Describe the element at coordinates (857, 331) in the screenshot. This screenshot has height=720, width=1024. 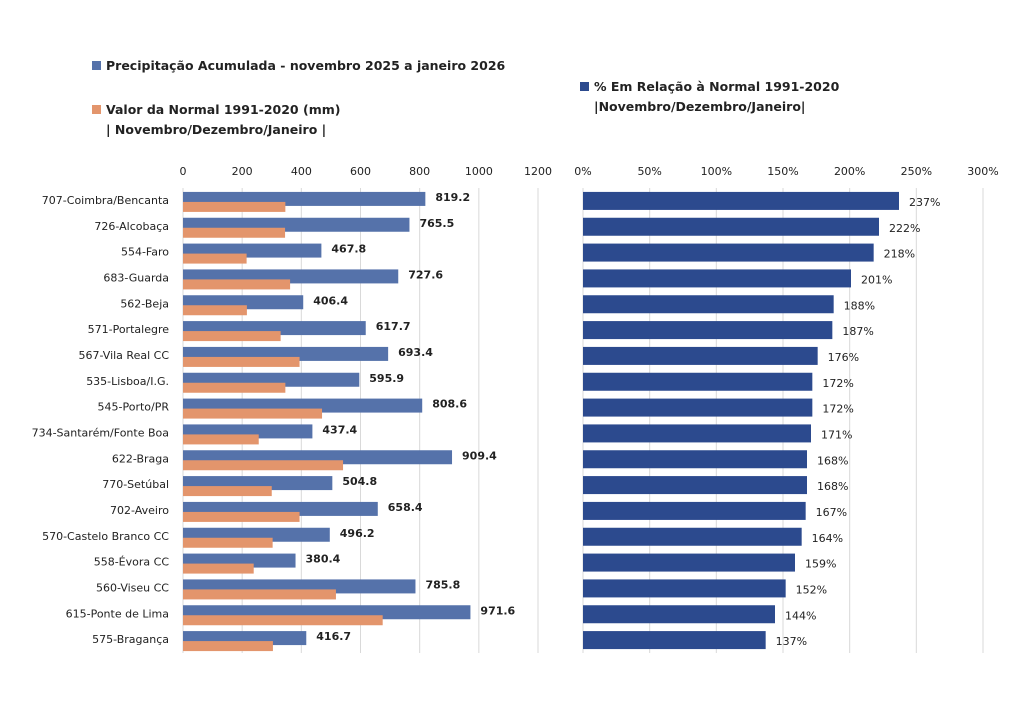
I see `value-label: 187%` at that location.